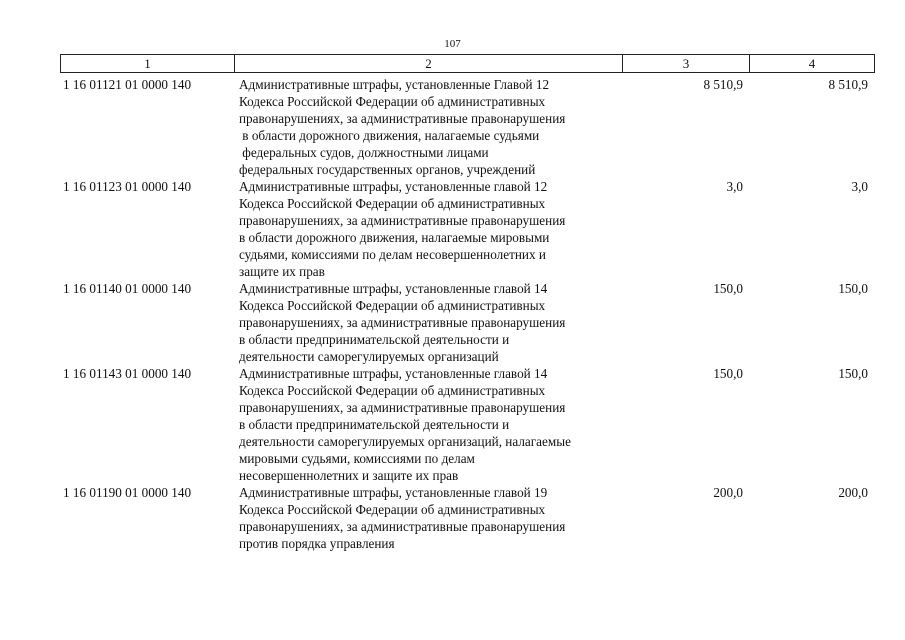 The width and height of the screenshot is (905, 640). Describe the element at coordinates (282, 271) in the screenshot. I see `description-line: защите их прав` at that location.